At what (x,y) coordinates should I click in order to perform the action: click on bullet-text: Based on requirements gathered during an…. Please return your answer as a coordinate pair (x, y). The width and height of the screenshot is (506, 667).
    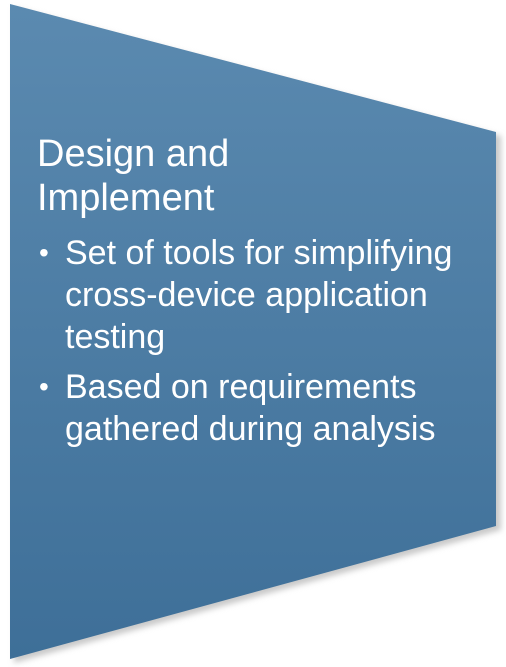
    Looking at the image, I should click on (250, 408).